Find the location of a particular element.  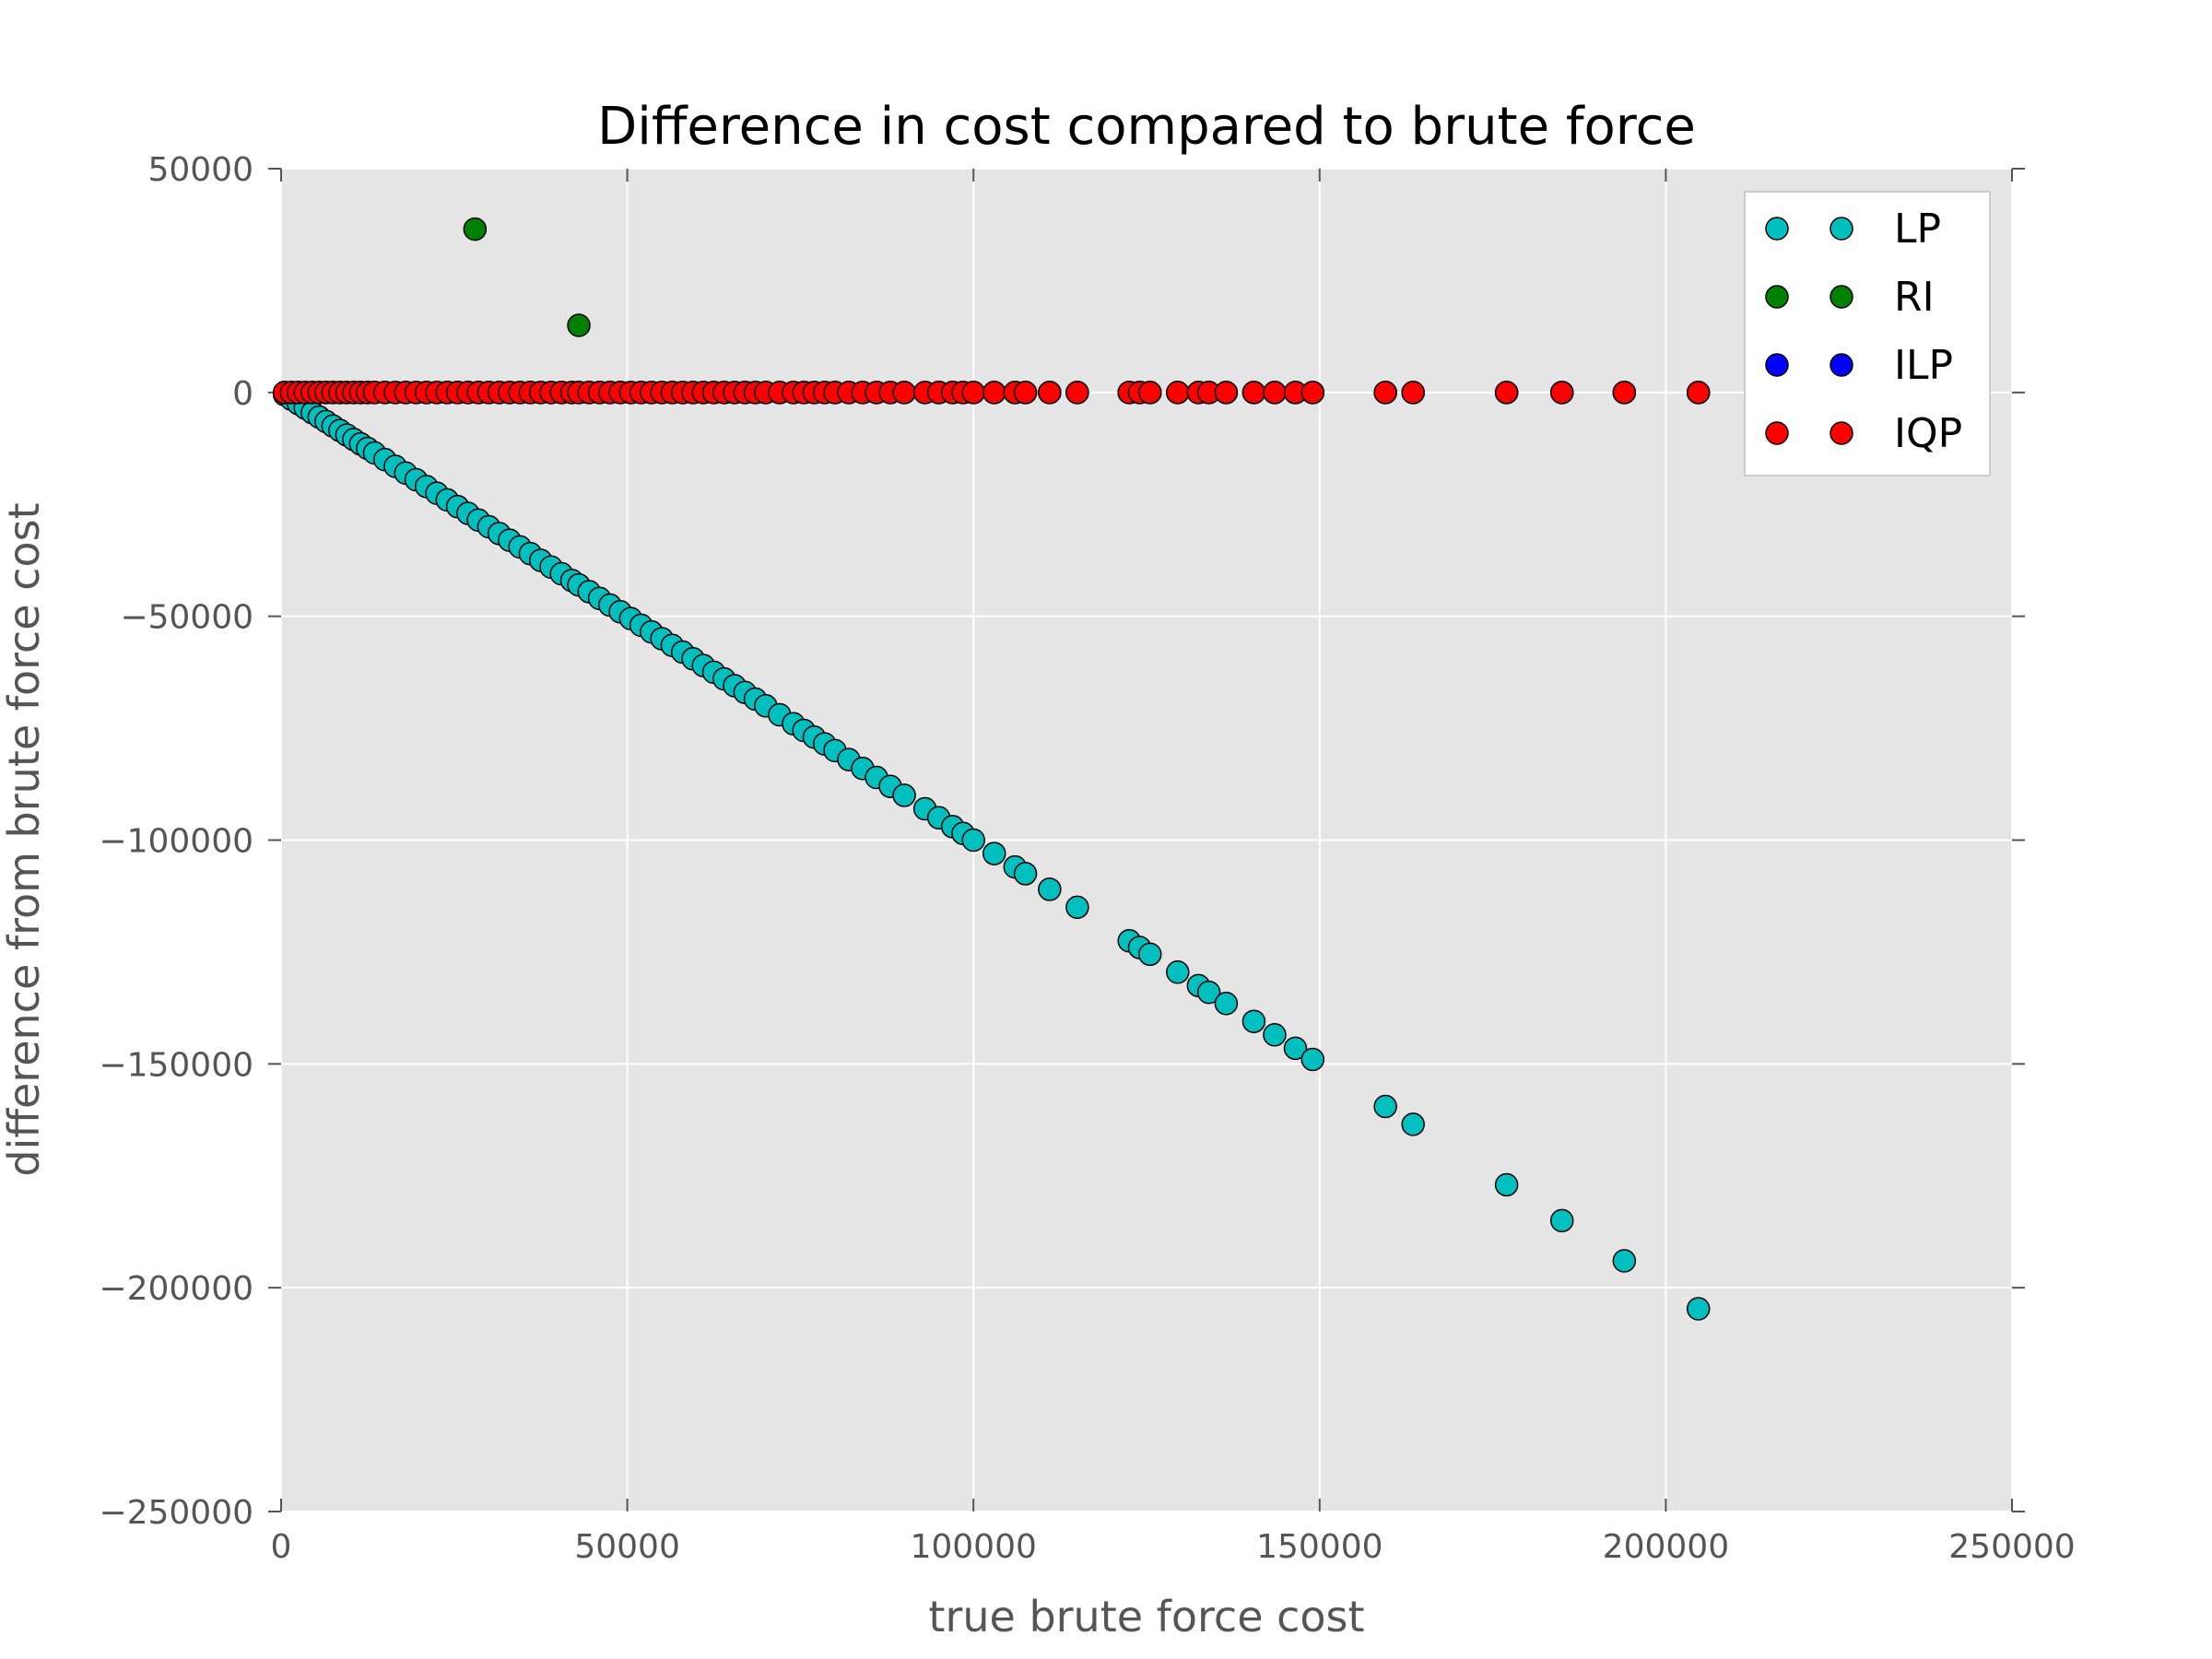

y-tick-label: −50000 is located at coordinates (186, 618).